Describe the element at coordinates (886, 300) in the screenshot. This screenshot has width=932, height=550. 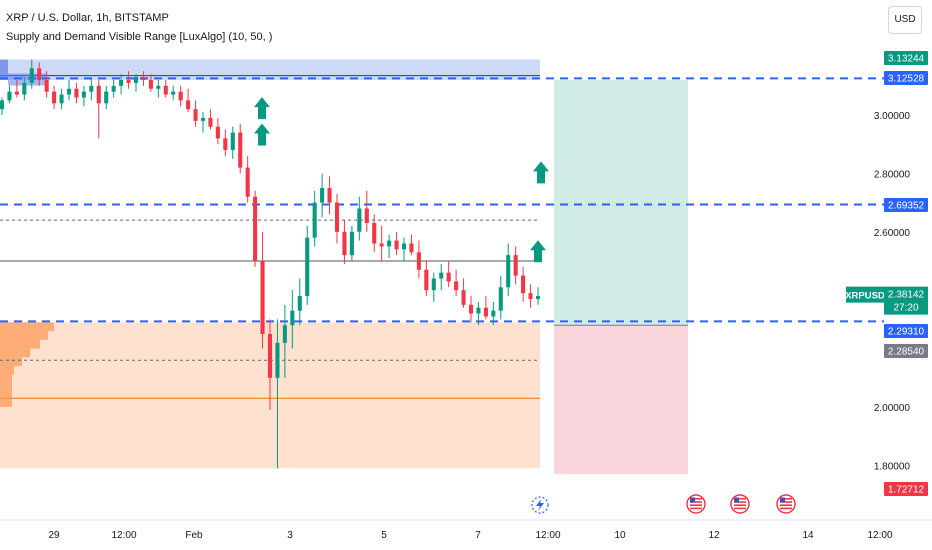
I see `last-price-label: XRPUSD 2.38142 27:20` at that location.